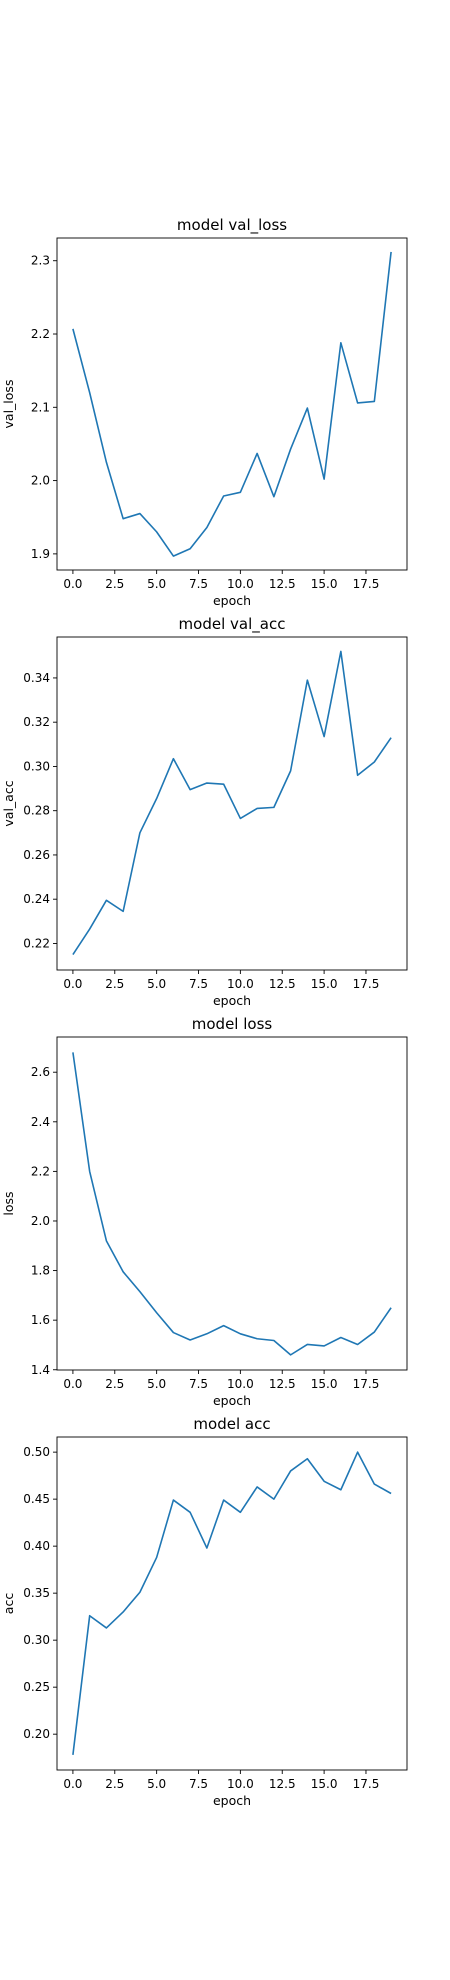  Describe the element at coordinates (232, 225) in the screenshot. I see `chart-title: model val_loss` at that location.